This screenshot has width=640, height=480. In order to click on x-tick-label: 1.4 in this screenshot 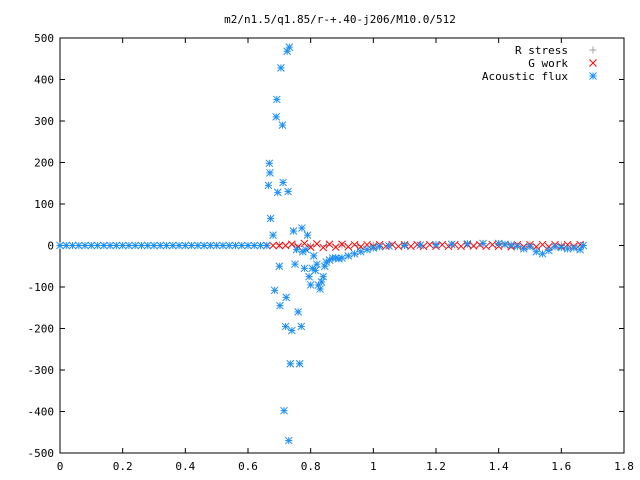, I will do `click(499, 466)`.